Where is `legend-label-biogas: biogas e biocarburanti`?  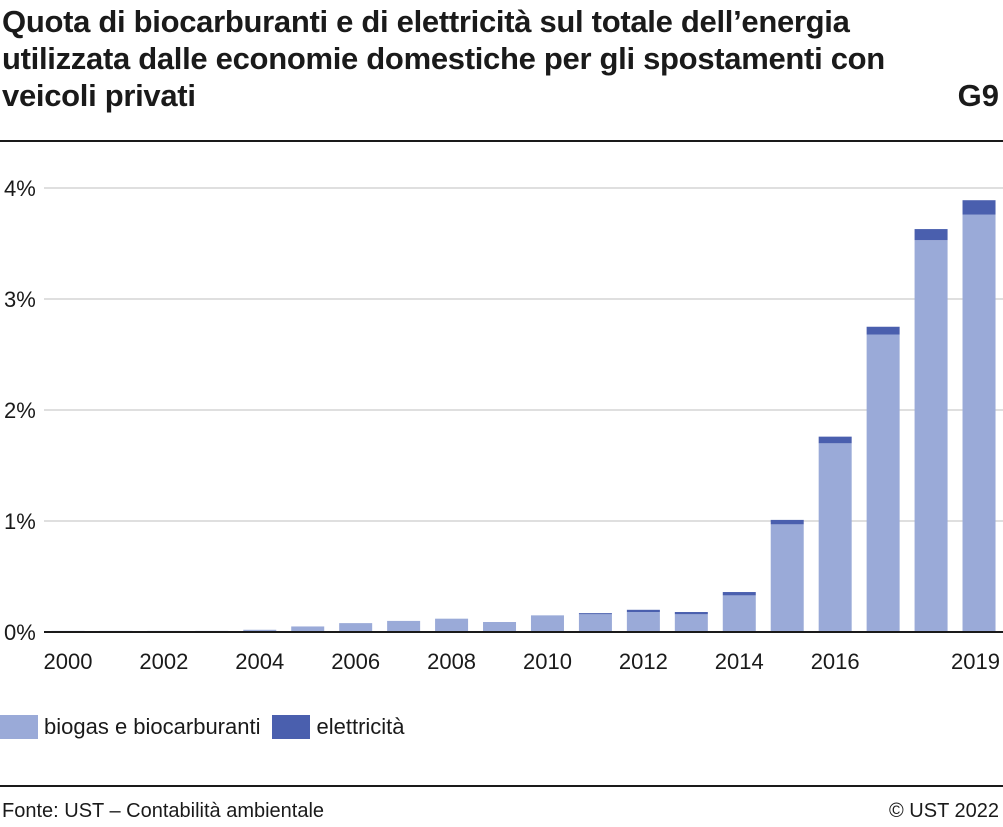 legend-label-biogas: biogas e biocarburanti is located at coordinates (152, 726).